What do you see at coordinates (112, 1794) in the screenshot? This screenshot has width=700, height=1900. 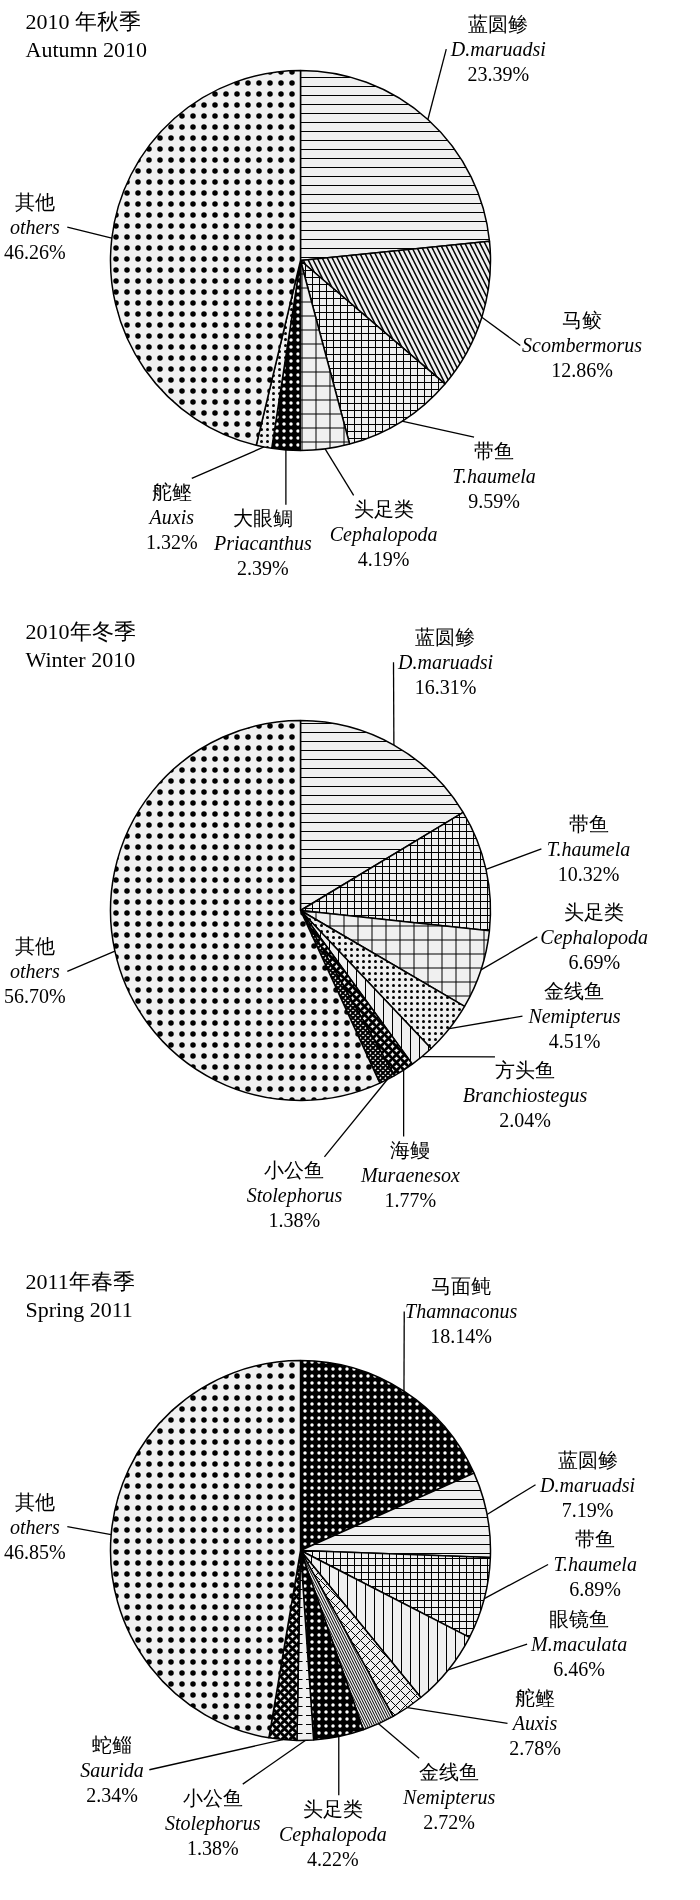 I see `data-label: 2.34%` at bounding box center [112, 1794].